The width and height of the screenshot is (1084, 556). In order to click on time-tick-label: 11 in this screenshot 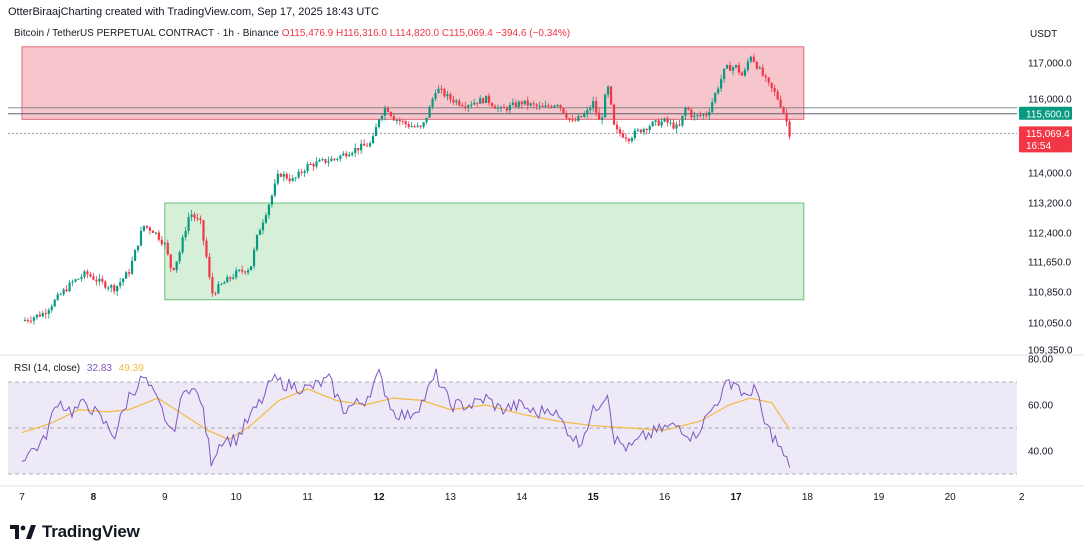, I will do `click(307, 497)`.